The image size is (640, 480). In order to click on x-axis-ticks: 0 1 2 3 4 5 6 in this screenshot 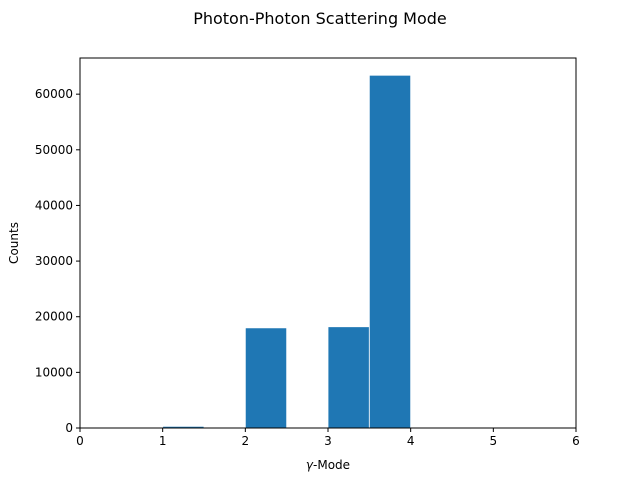, I will do `click(328, 438)`.